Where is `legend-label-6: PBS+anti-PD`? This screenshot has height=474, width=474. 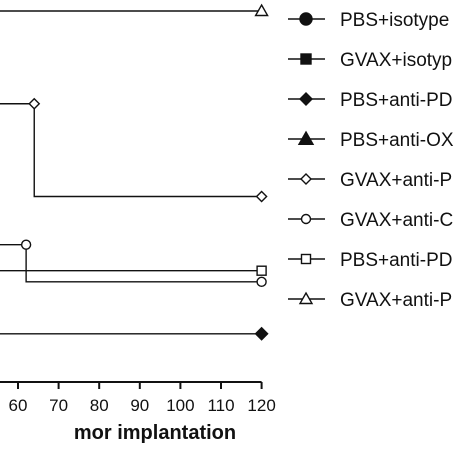
legend-label-6: PBS+anti-PD is located at coordinates (396, 260).